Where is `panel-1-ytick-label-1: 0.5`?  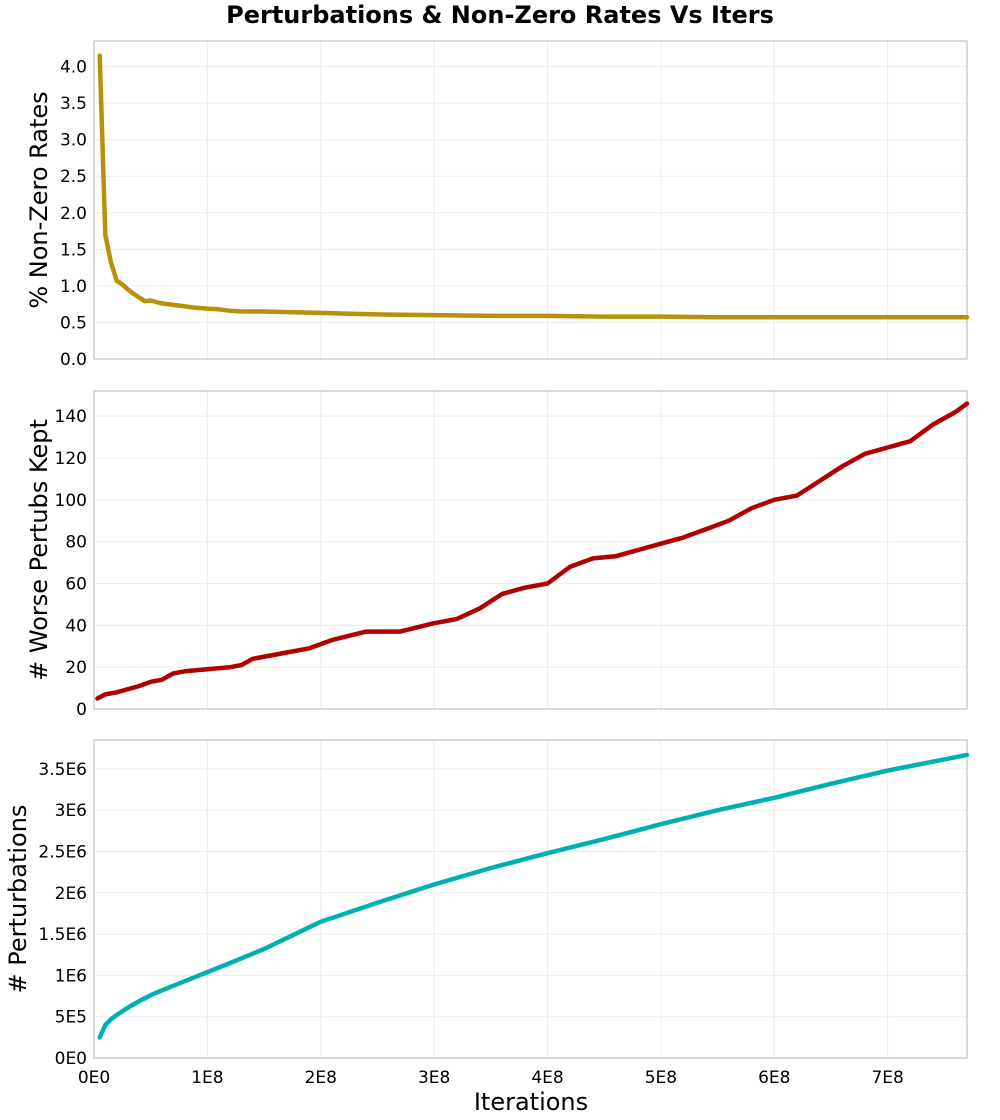 panel-1-ytick-label-1: 0.5 is located at coordinates (73, 323).